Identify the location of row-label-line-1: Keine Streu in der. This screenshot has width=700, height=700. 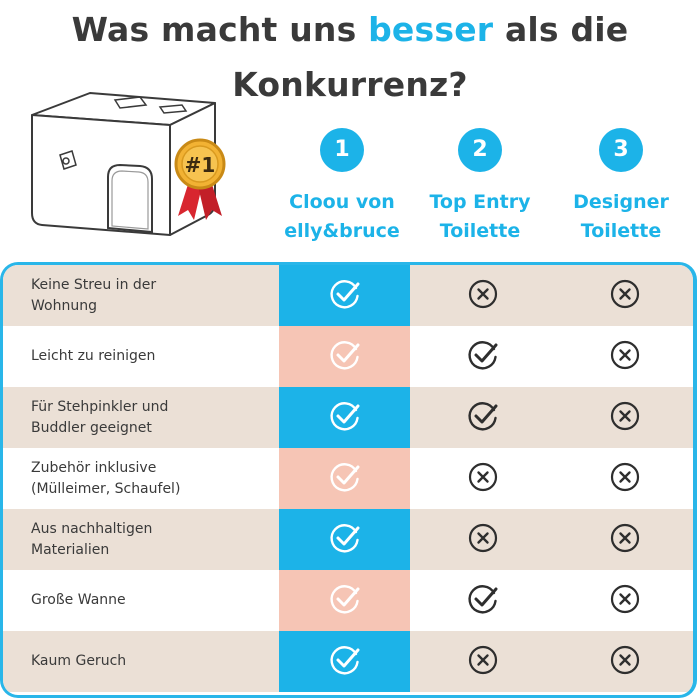
(94, 284).